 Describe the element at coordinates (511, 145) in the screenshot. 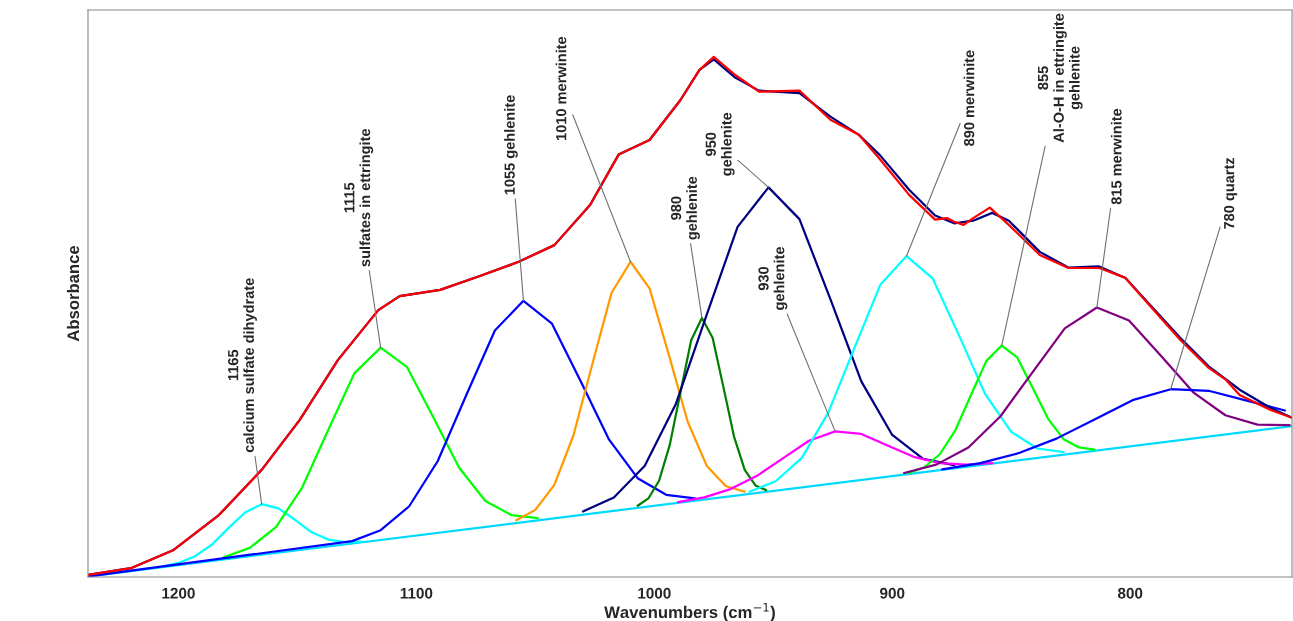

I see `annotation: 1055 gehlenite` at that location.